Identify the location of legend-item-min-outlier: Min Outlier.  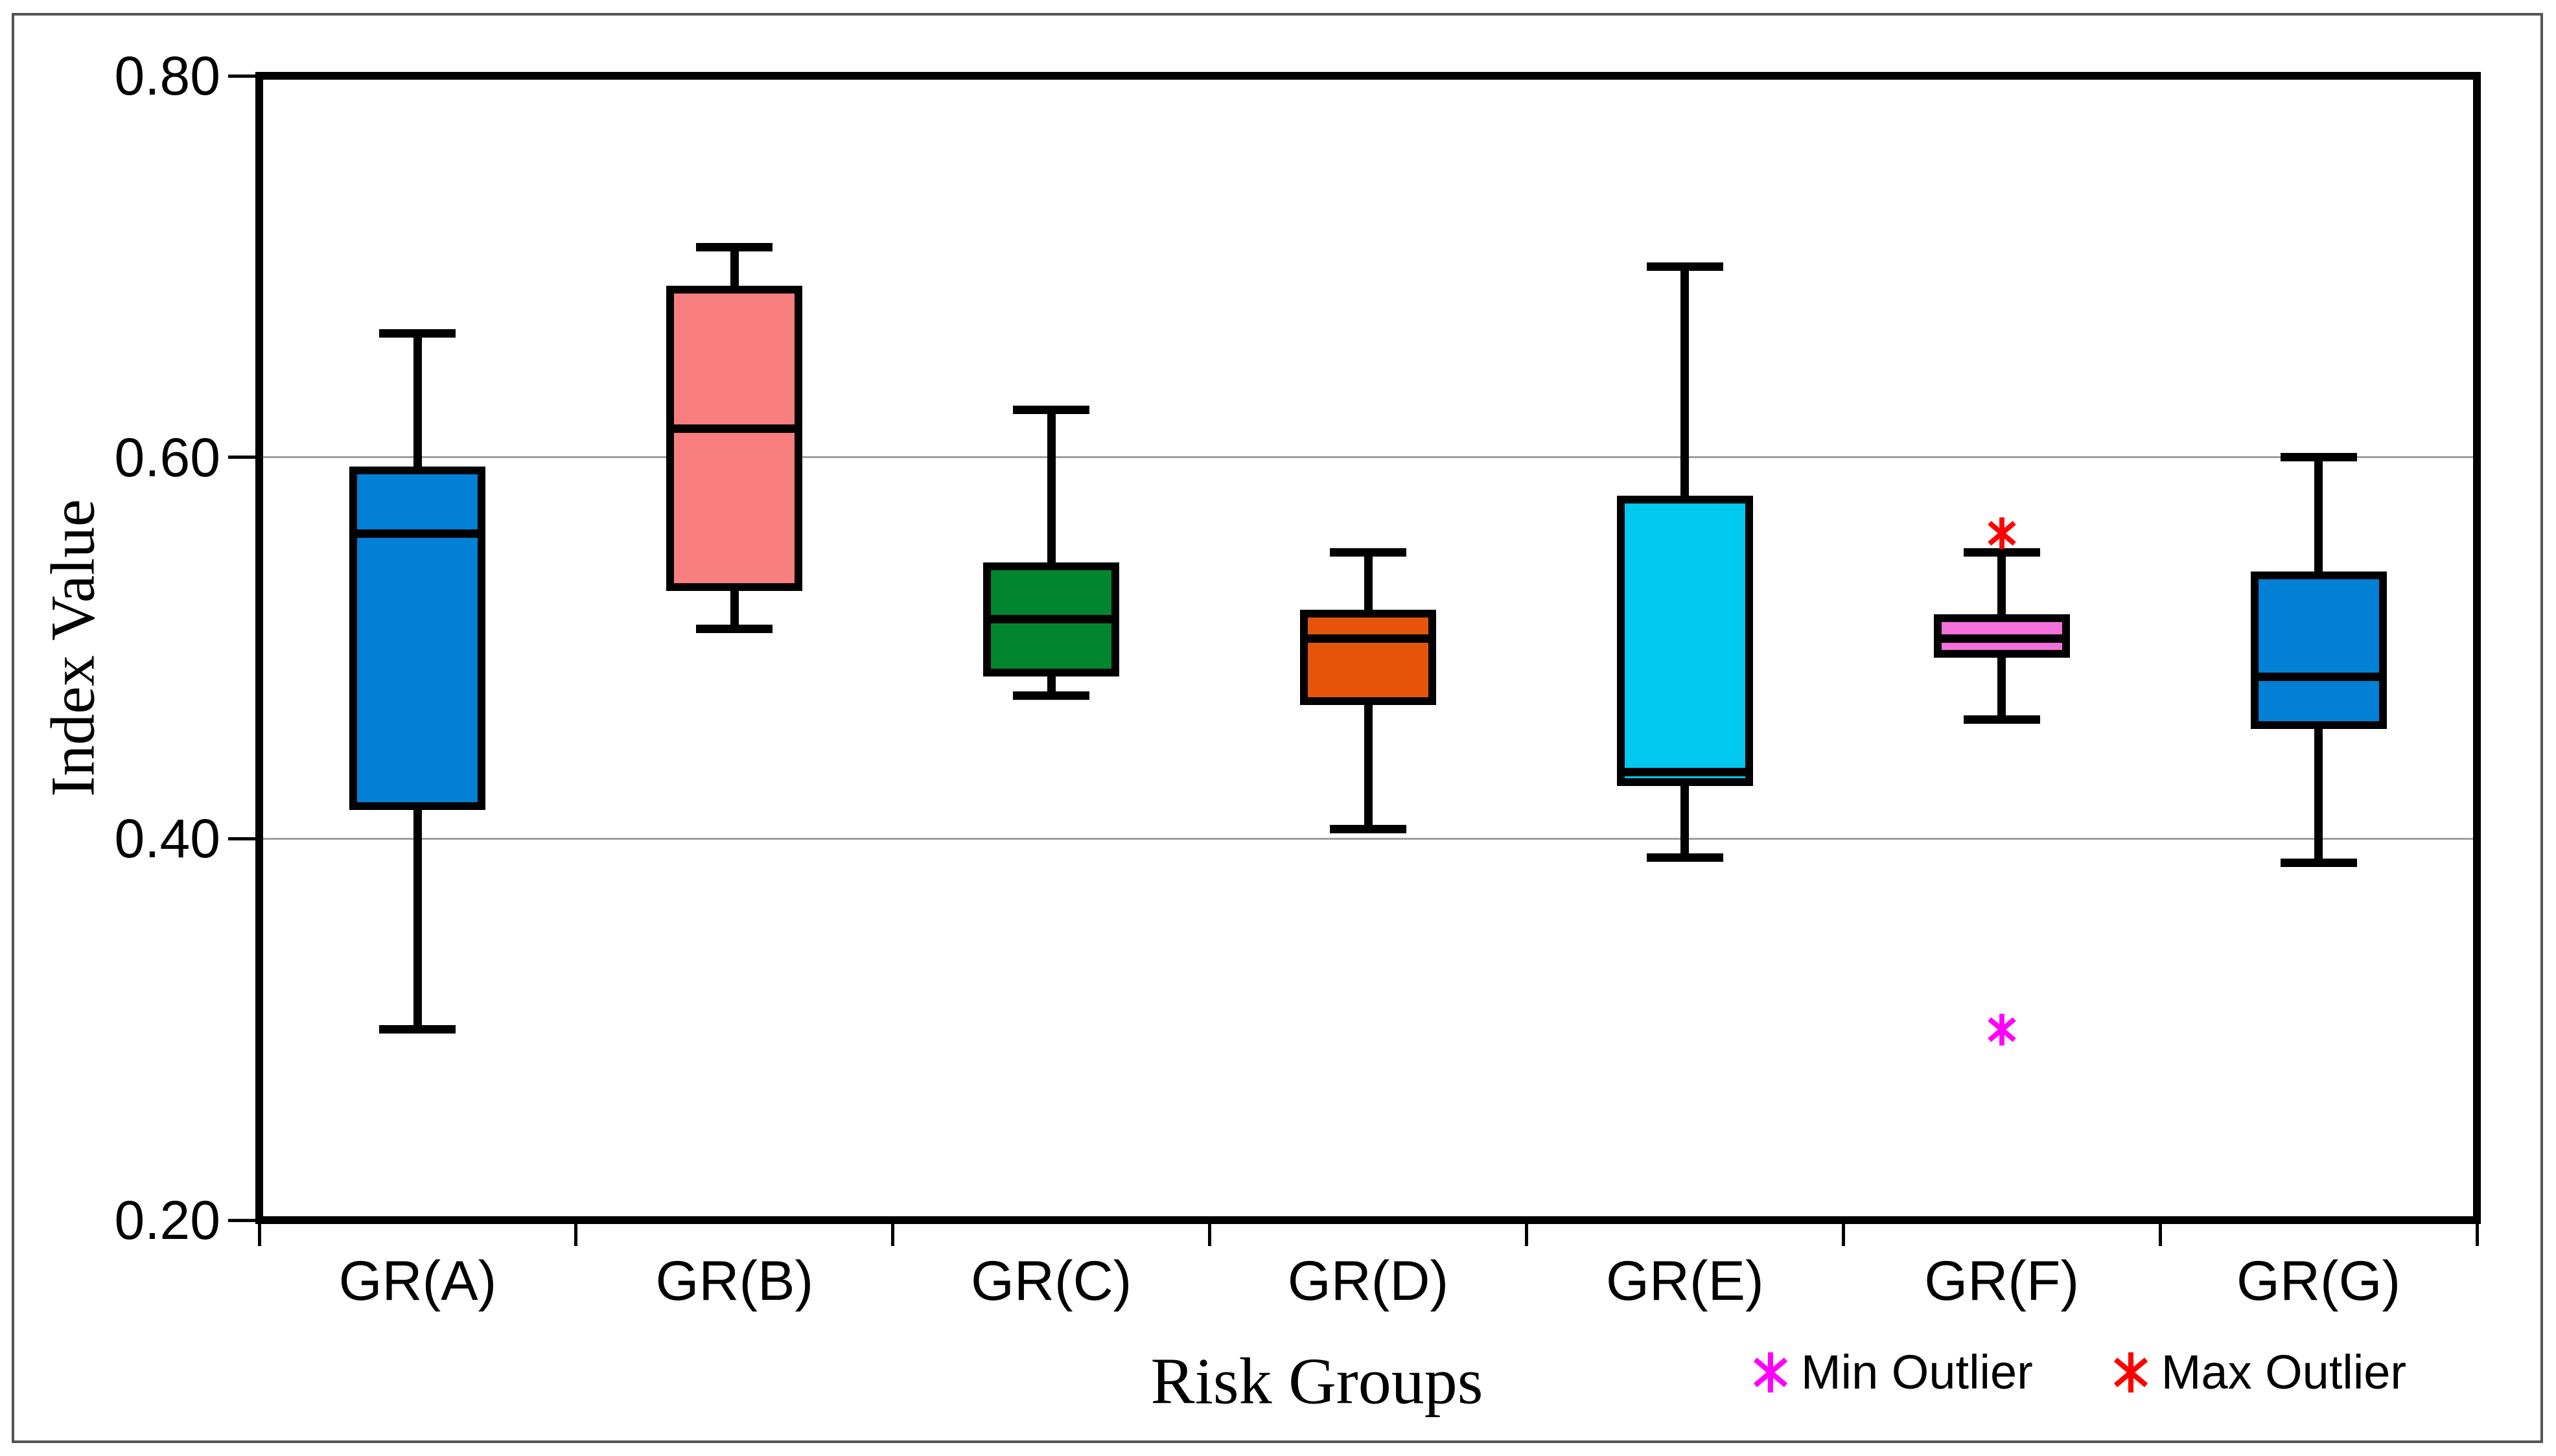
(1891, 1372).